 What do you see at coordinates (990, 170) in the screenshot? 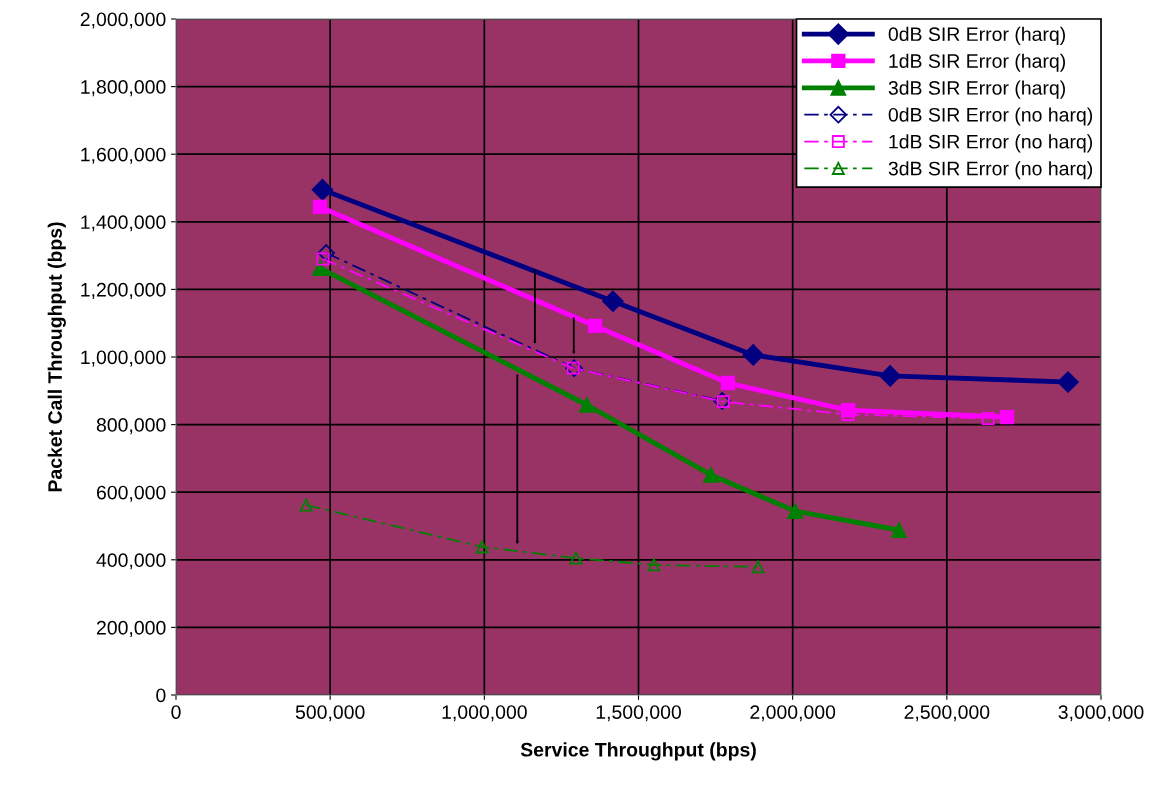
I see `legend-label: 3dB SIR Error (no harq)` at bounding box center [990, 170].